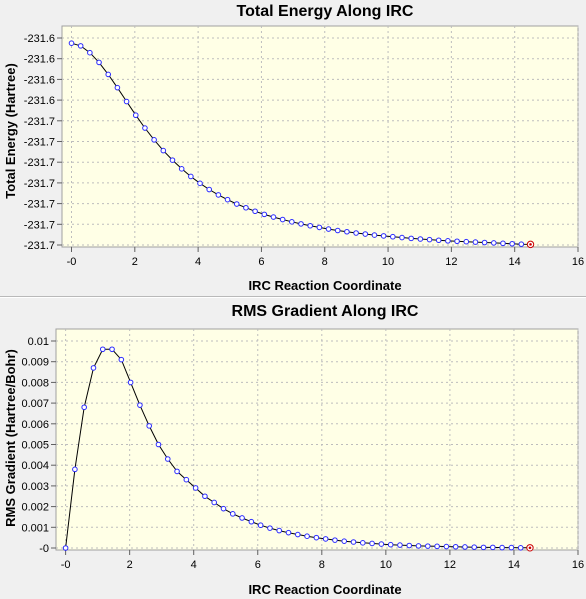 This screenshot has height=599, width=586. What do you see at coordinates (35, 528) in the screenshot?
I see `y-tick-label: 0.001` at bounding box center [35, 528].